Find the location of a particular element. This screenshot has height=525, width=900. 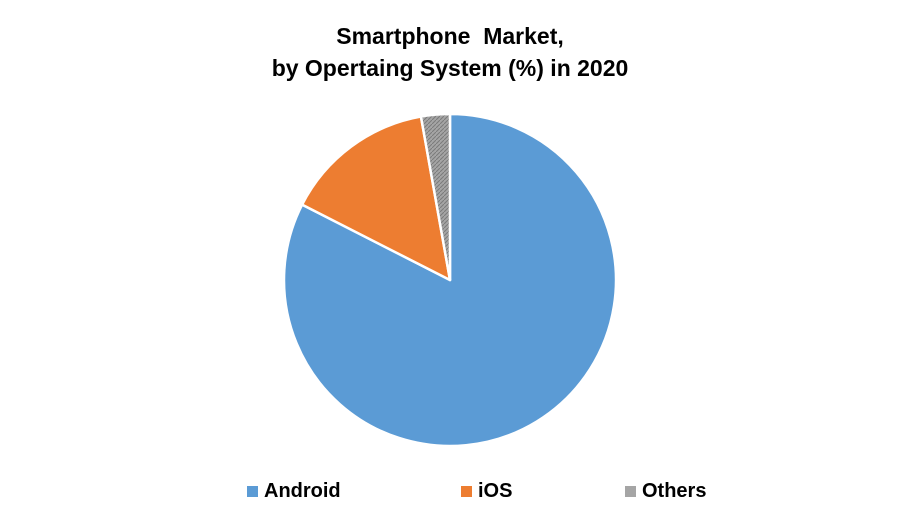

pie-slice-others is located at coordinates (435, 197).